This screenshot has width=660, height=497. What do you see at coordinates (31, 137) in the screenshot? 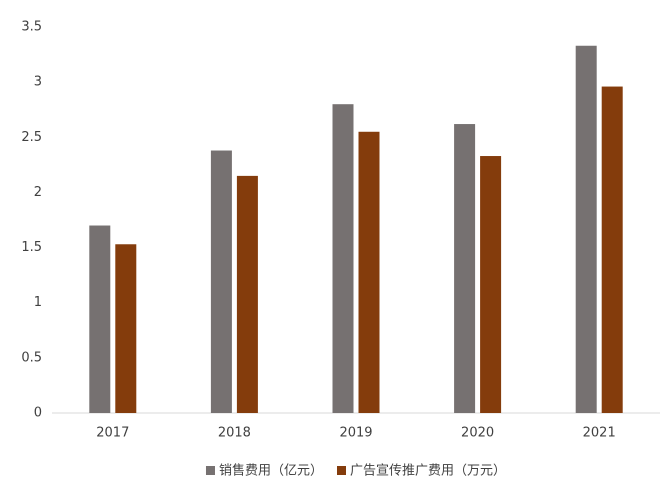
I see `y-tick-label: 2.5` at bounding box center [31, 137].